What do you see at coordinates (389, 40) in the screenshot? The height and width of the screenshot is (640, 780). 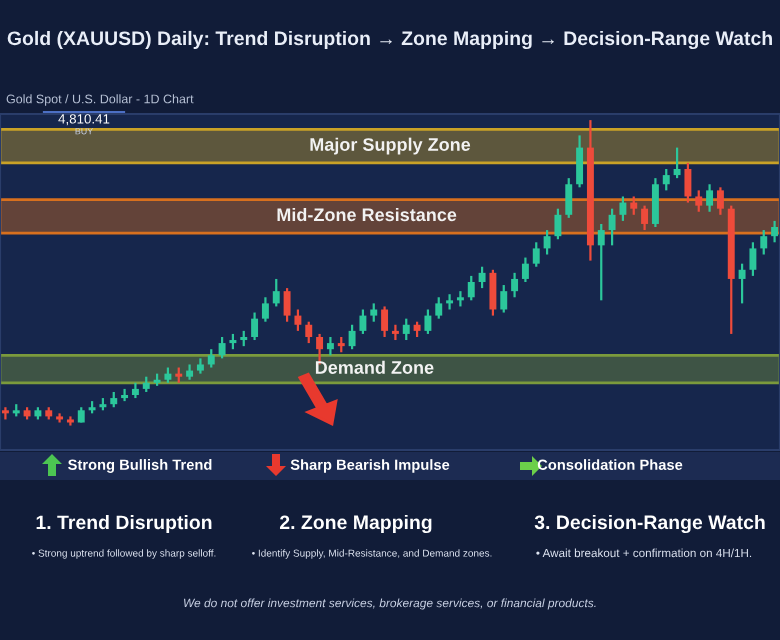 I see `chart-title: Gold (XAUUSD) Daily: Trend Disruption → Zone Mapping → Decision-Range Watch` at bounding box center [389, 40].